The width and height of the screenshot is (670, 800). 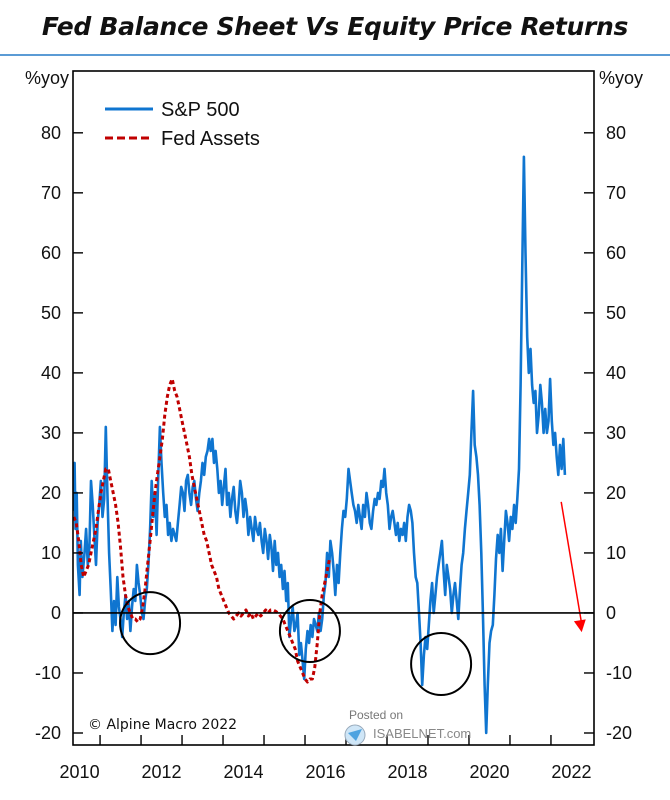 I want to click on x-tick-label: 2022, so click(x=571, y=772).